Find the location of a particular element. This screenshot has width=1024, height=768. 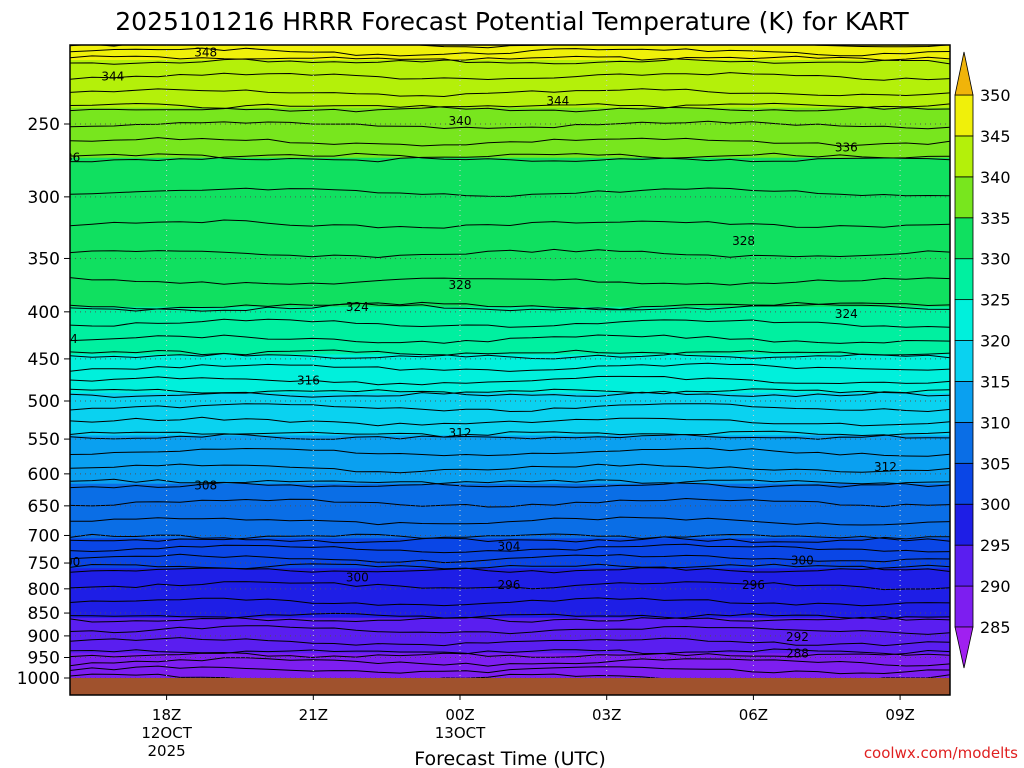

y-tick-label: 900 is located at coordinates (44, 637).